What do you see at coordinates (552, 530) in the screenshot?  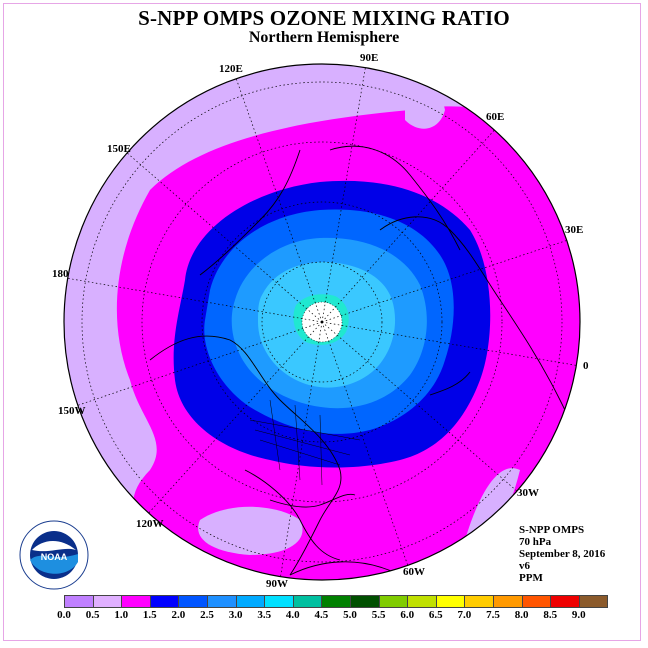 I see `info-instrument: S-NPP OMPS` at bounding box center [552, 530].